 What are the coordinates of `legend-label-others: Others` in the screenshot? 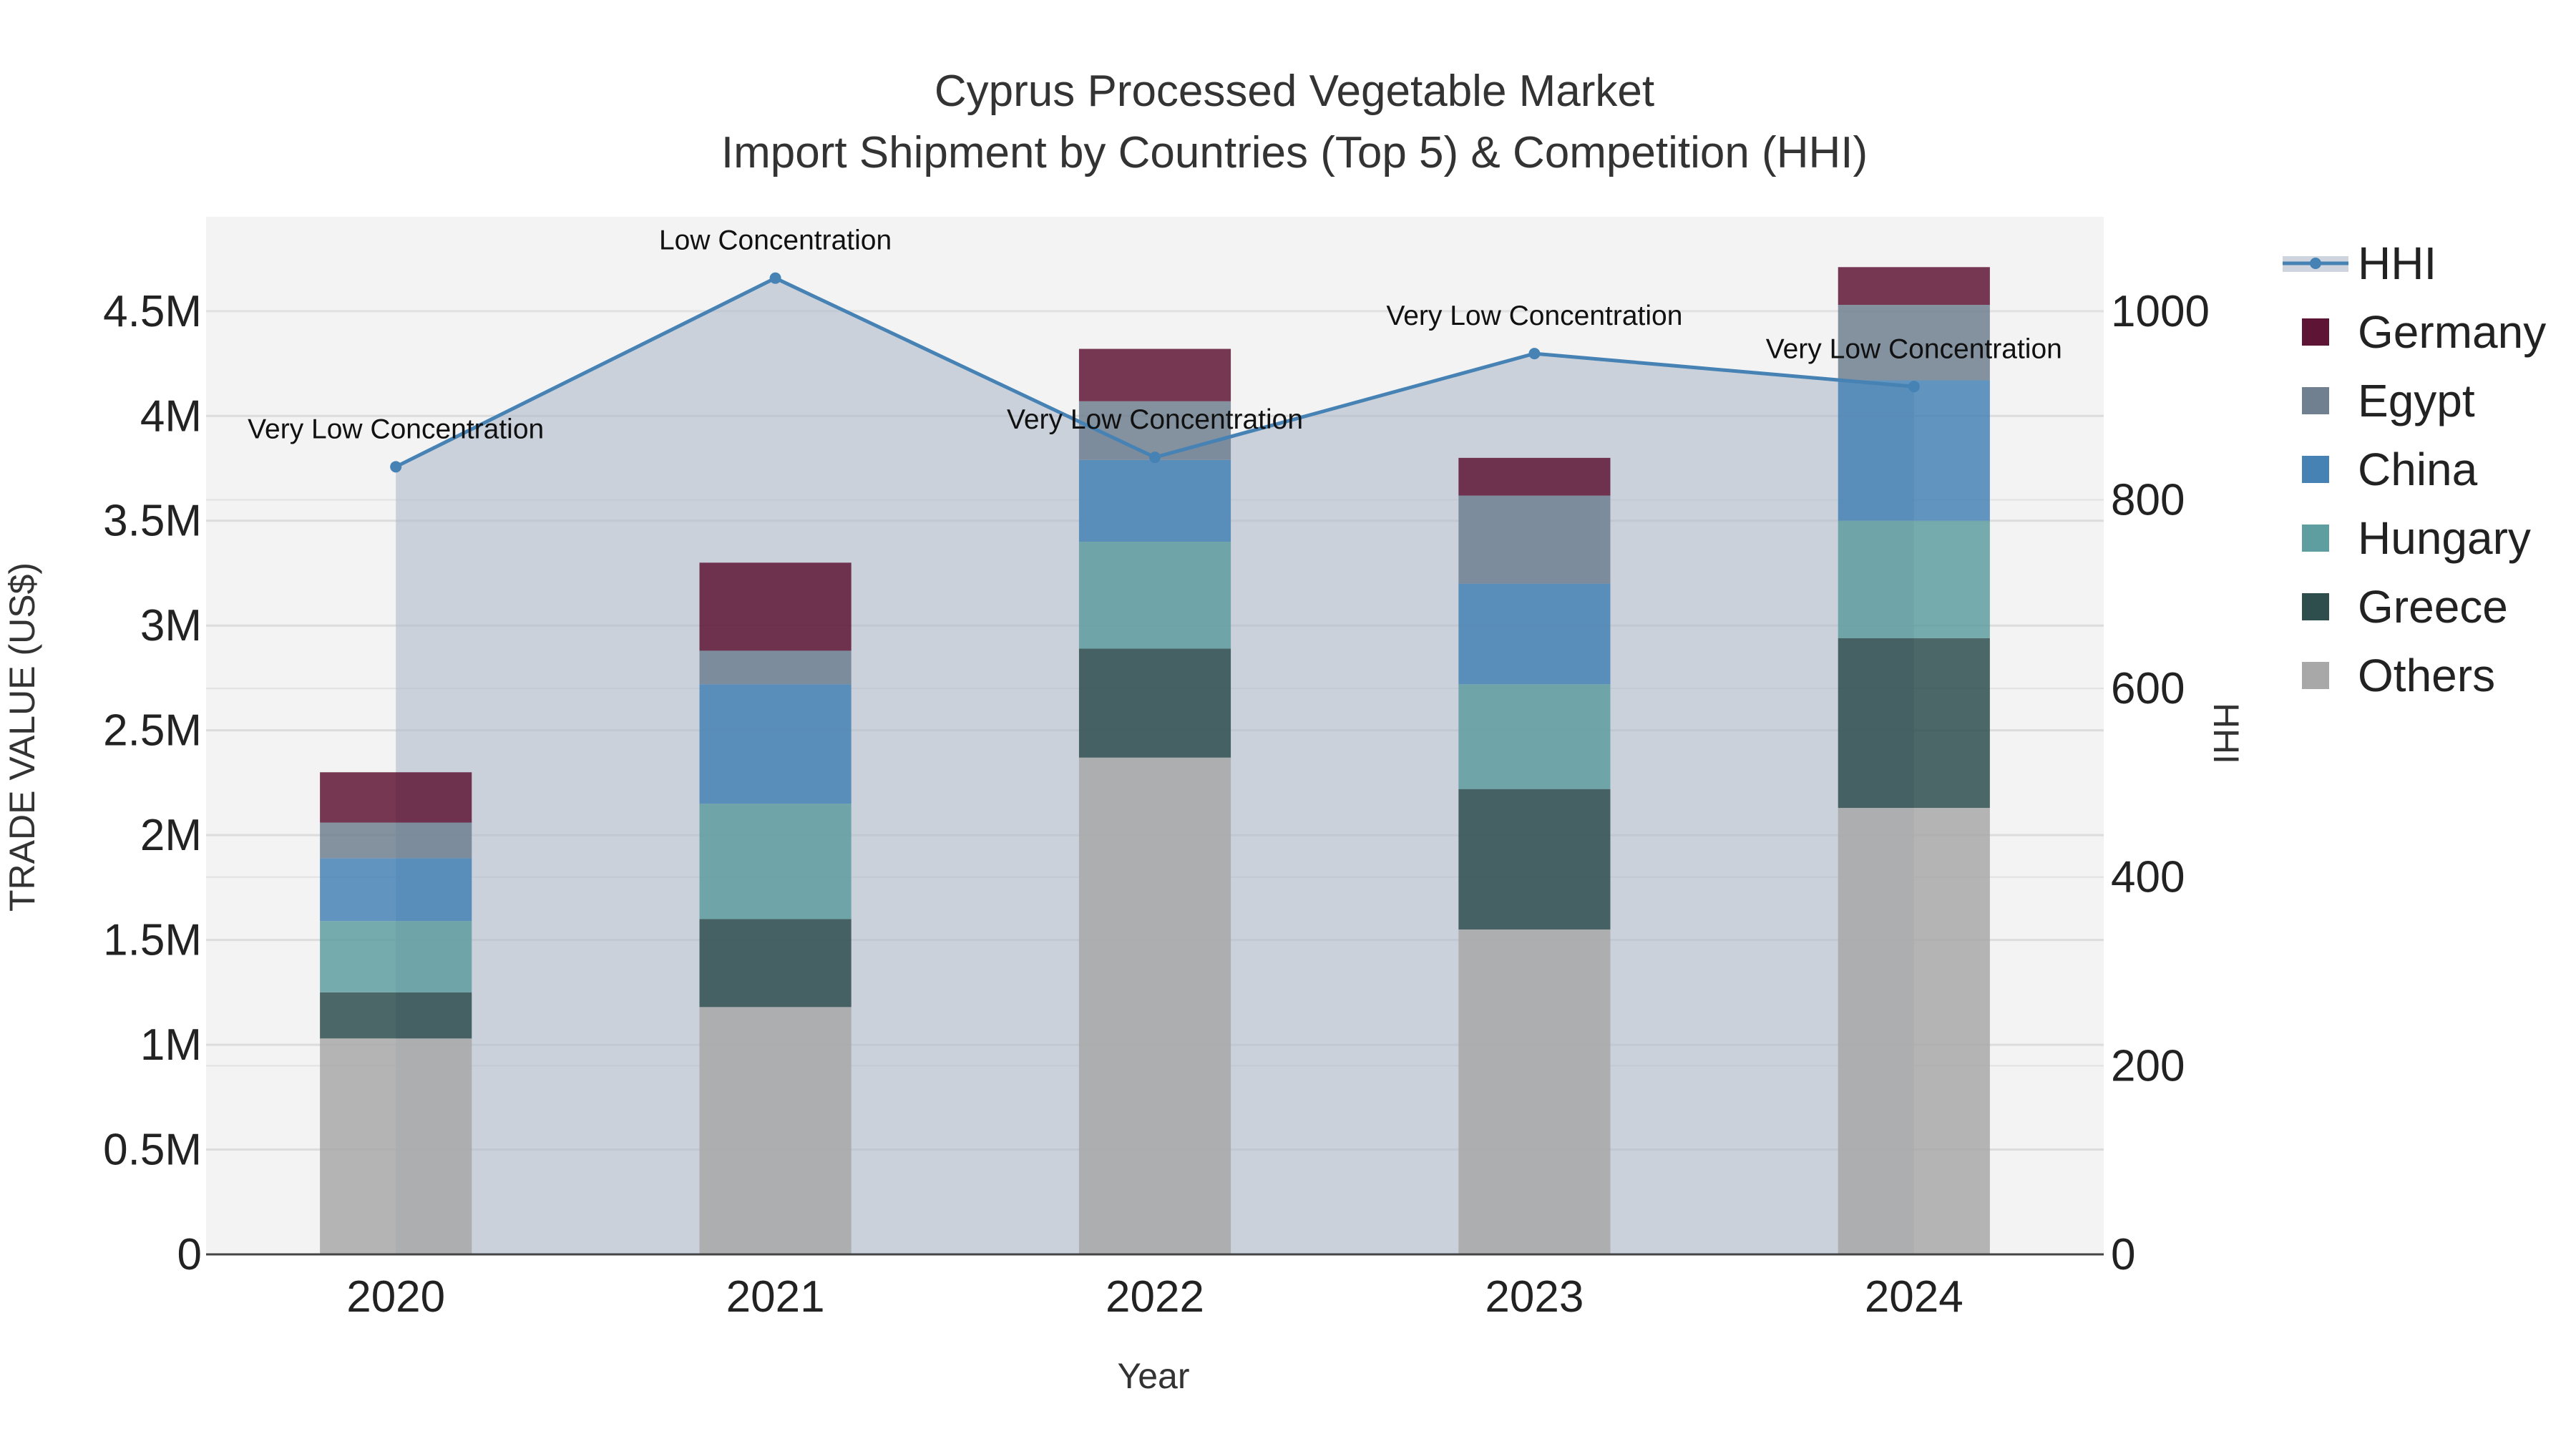 It's located at (2426, 675).